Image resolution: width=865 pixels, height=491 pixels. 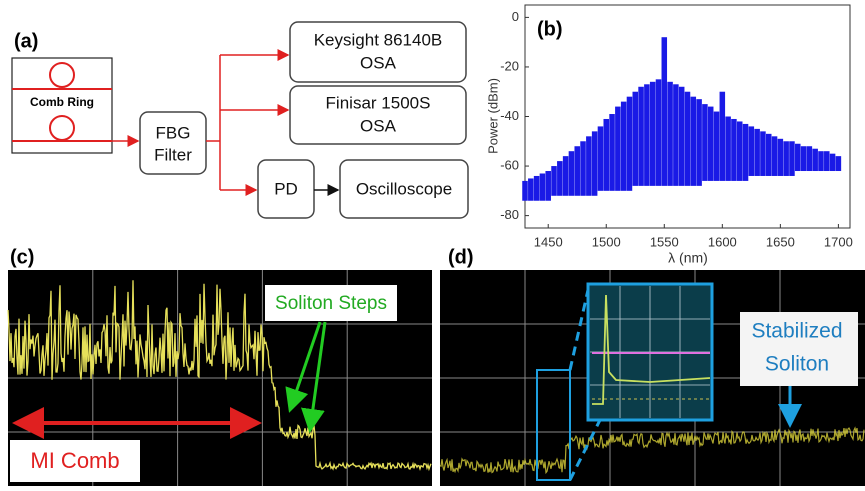 What do you see at coordinates (509, 214) in the screenshot?
I see `y-tick-label: -80` at bounding box center [509, 214].